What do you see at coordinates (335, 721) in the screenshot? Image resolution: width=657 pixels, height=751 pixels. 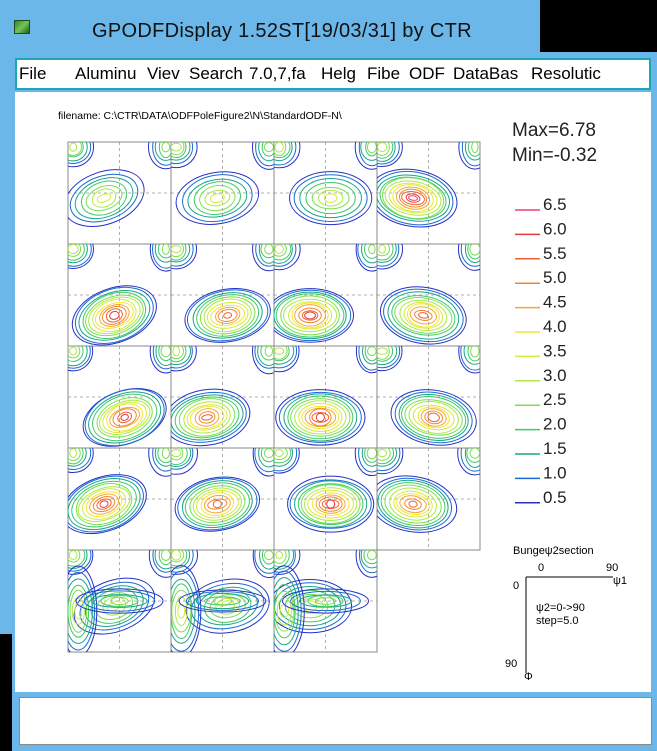 I see `status-bar` at bounding box center [335, 721].